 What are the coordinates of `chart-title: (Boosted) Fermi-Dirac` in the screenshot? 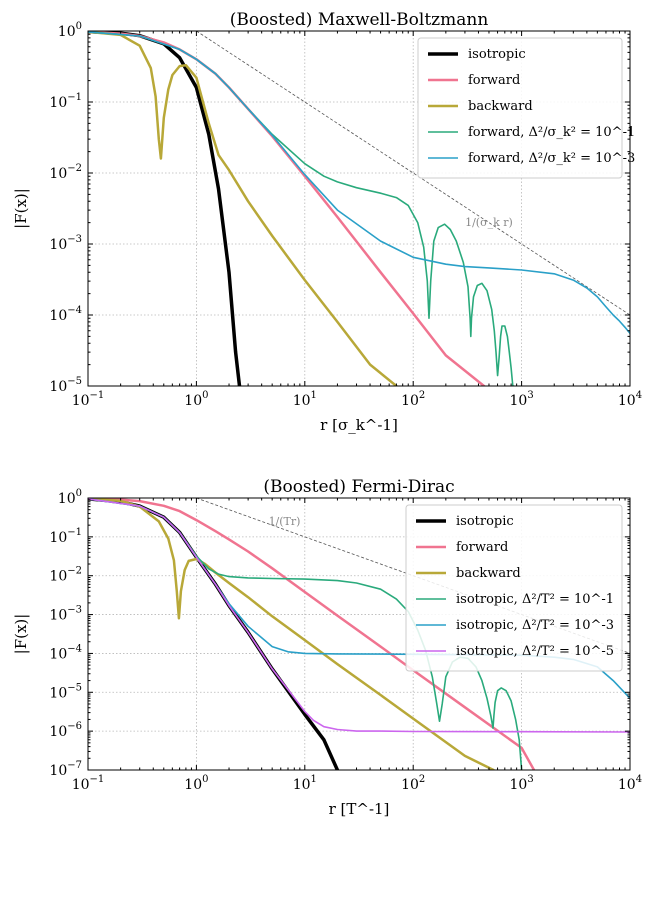 It's located at (358, 487).